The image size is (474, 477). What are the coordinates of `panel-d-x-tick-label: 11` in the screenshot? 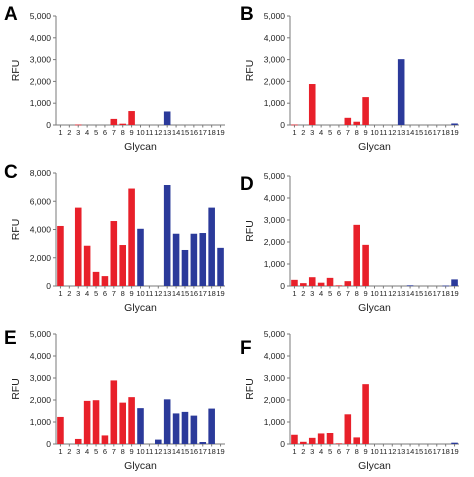 It's located at (383, 293).